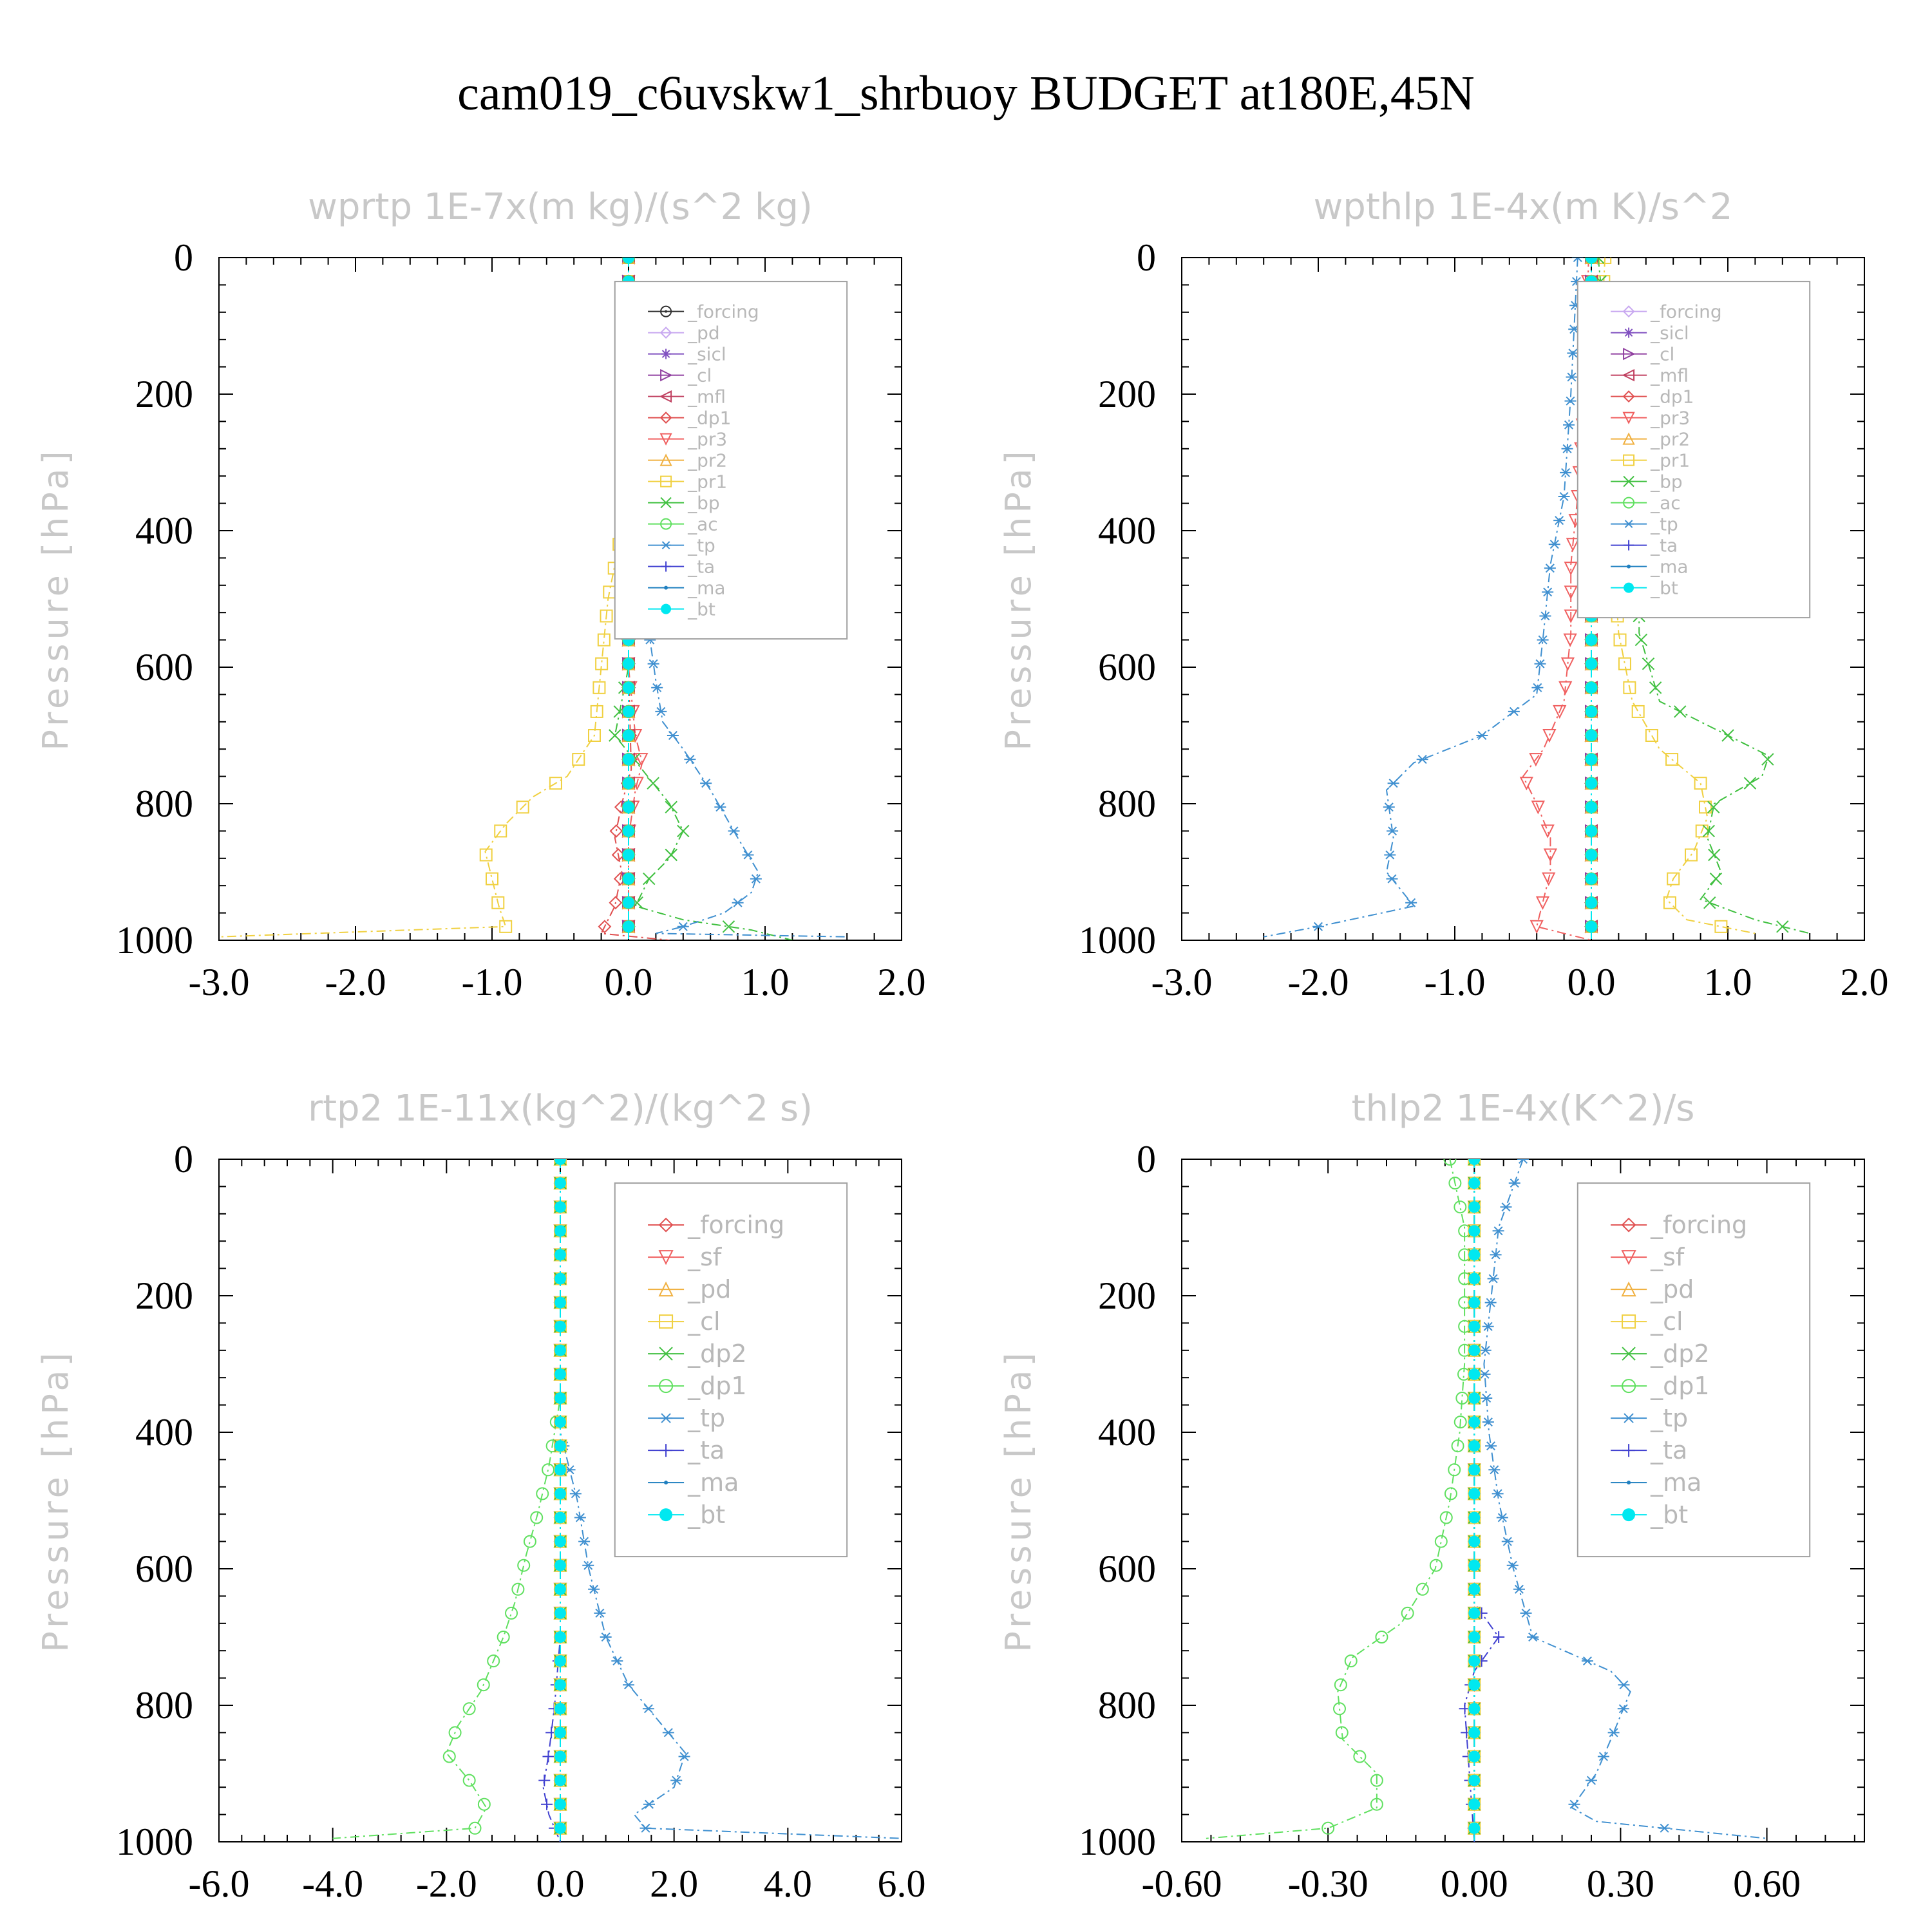 The image size is (1932, 1932). I want to click on series-tp, so click(1424, 598).